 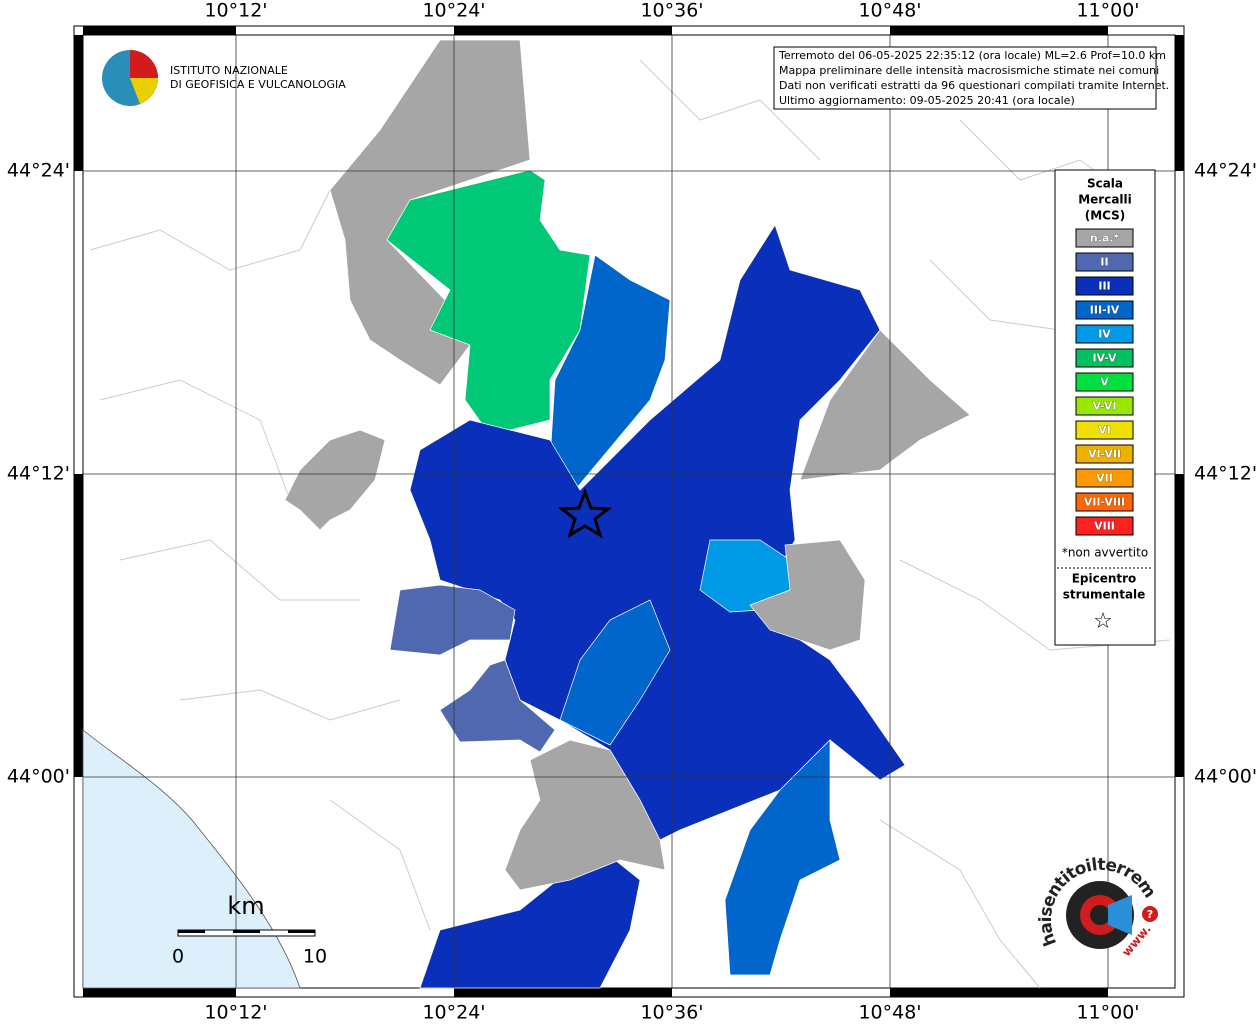 What do you see at coordinates (315, 957) in the screenshot?
I see `scale-tick-label: 10` at bounding box center [315, 957].